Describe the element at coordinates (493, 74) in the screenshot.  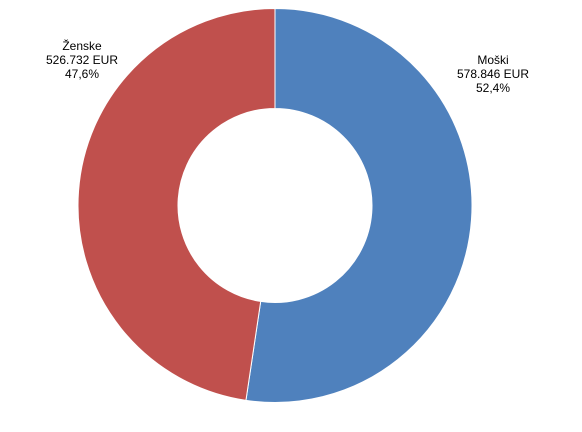
I see `value-label: 578.846 EUR` at that location.